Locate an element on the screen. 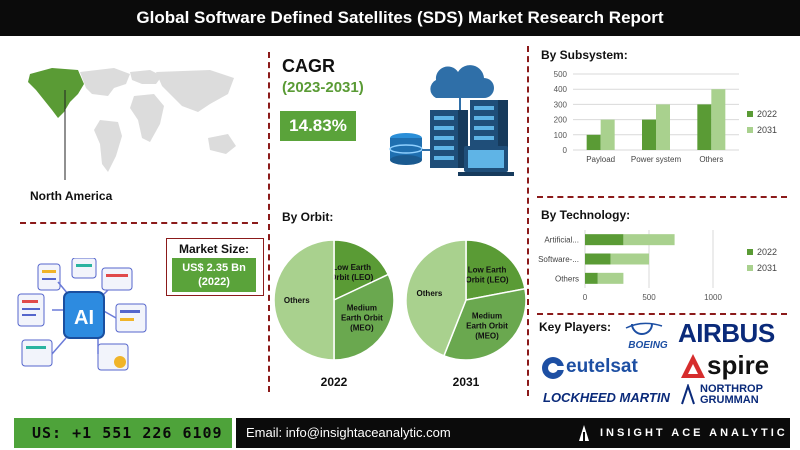  footer-brand: INSIGHT ACE ANALYTIC is located at coordinates (678, 433).